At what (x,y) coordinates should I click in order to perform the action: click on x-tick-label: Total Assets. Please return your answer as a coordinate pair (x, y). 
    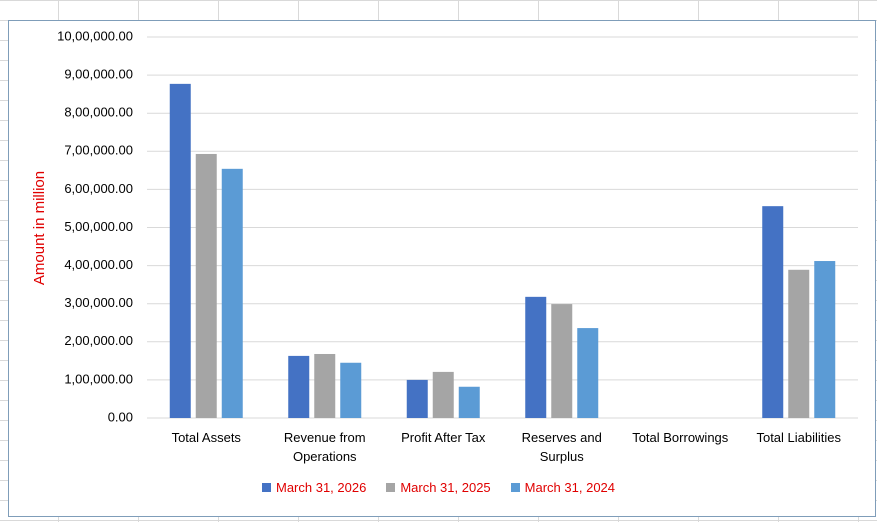
    Looking at the image, I should click on (206, 437).